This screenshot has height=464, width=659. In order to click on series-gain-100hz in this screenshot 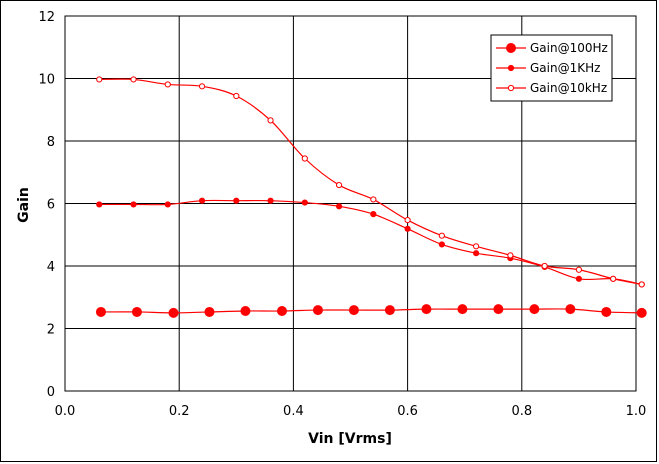, I will do `click(371, 311)`.